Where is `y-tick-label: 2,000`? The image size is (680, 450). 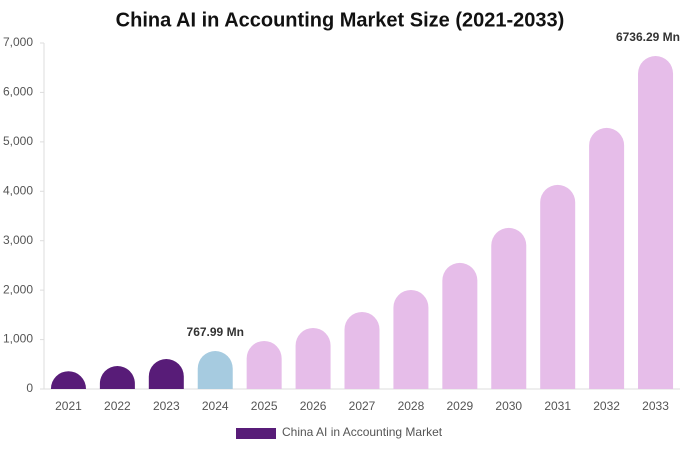
y-tick-label: 2,000 is located at coordinates (18, 289).